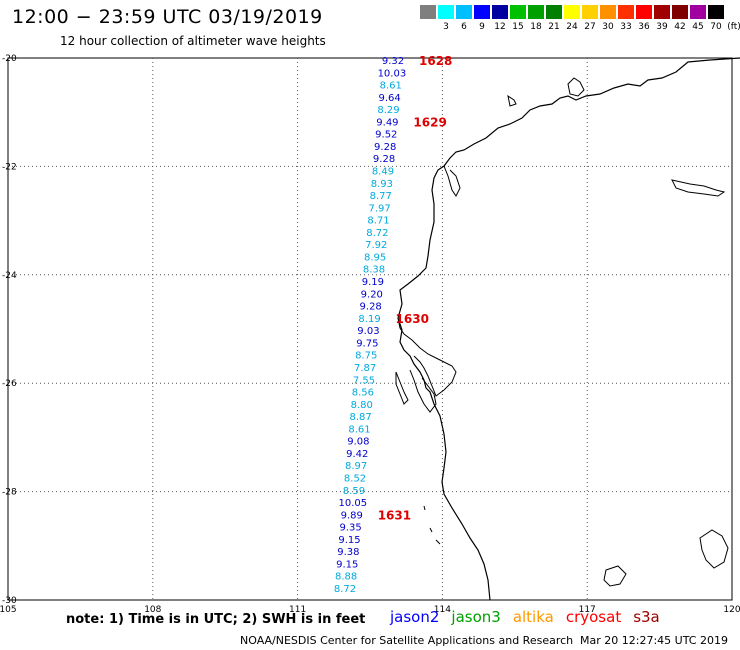 This screenshot has height=650, width=740. Describe the element at coordinates (152, 610) in the screenshot. I see `lon-tick-label: 108` at that location.